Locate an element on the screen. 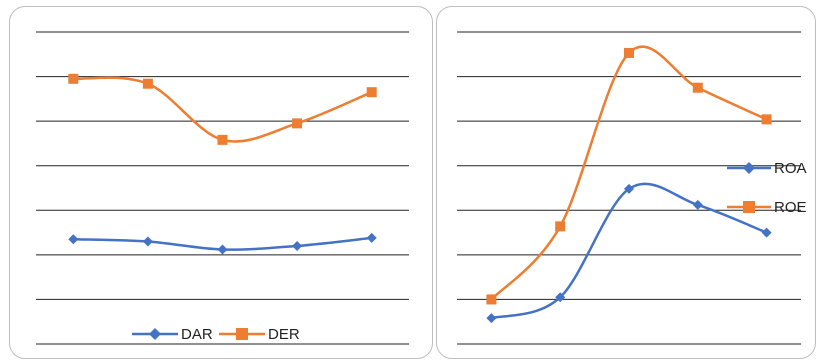 This screenshot has width=821, height=364. legend-label-der: DER is located at coordinates (284, 334).